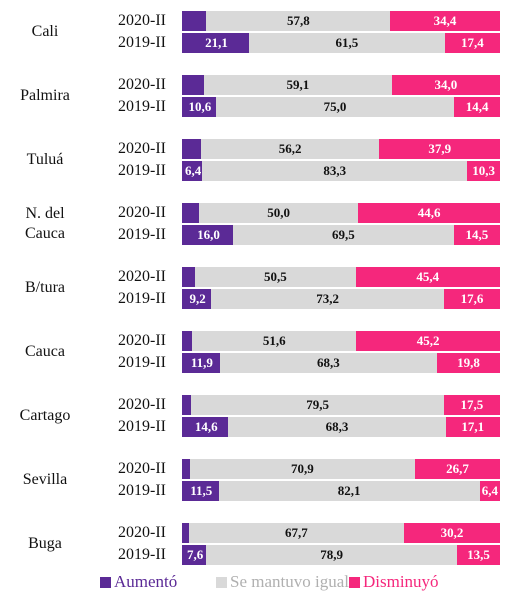  I want to click on value-label: 14,4, so click(477, 106).